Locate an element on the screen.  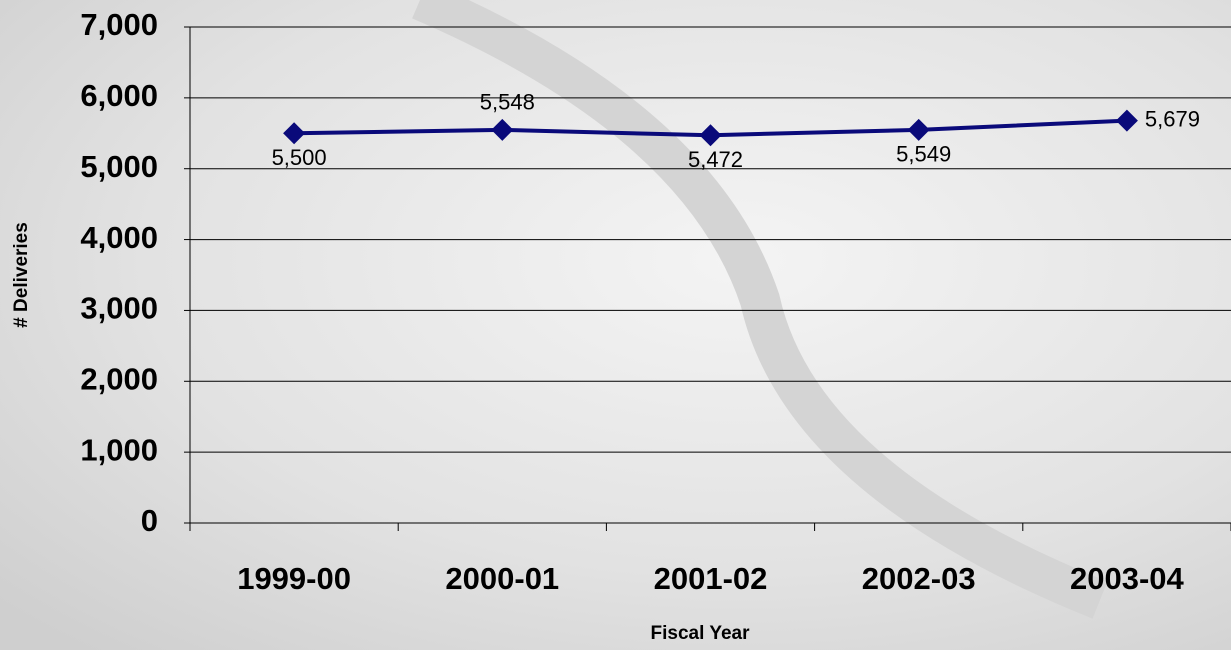
data-label: 5,472 is located at coordinates (715, 159).